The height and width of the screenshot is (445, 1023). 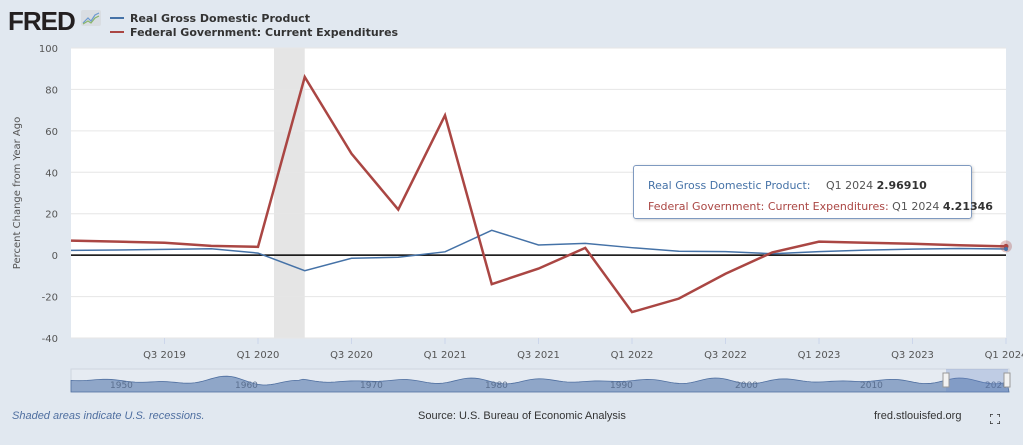 I want to click on tooltip-value: 4.21346, so click(x=967, y=206).